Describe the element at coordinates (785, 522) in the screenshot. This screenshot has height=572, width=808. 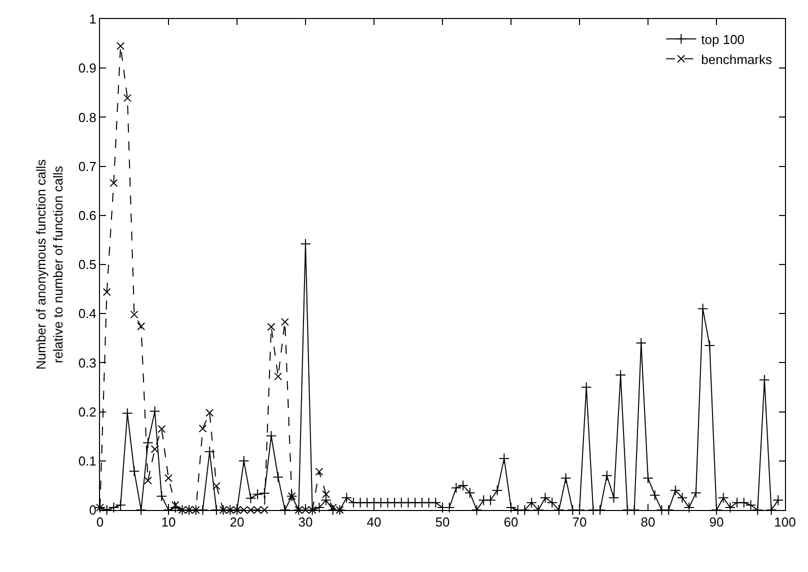
I see `x-tick-label: 100` at that location.